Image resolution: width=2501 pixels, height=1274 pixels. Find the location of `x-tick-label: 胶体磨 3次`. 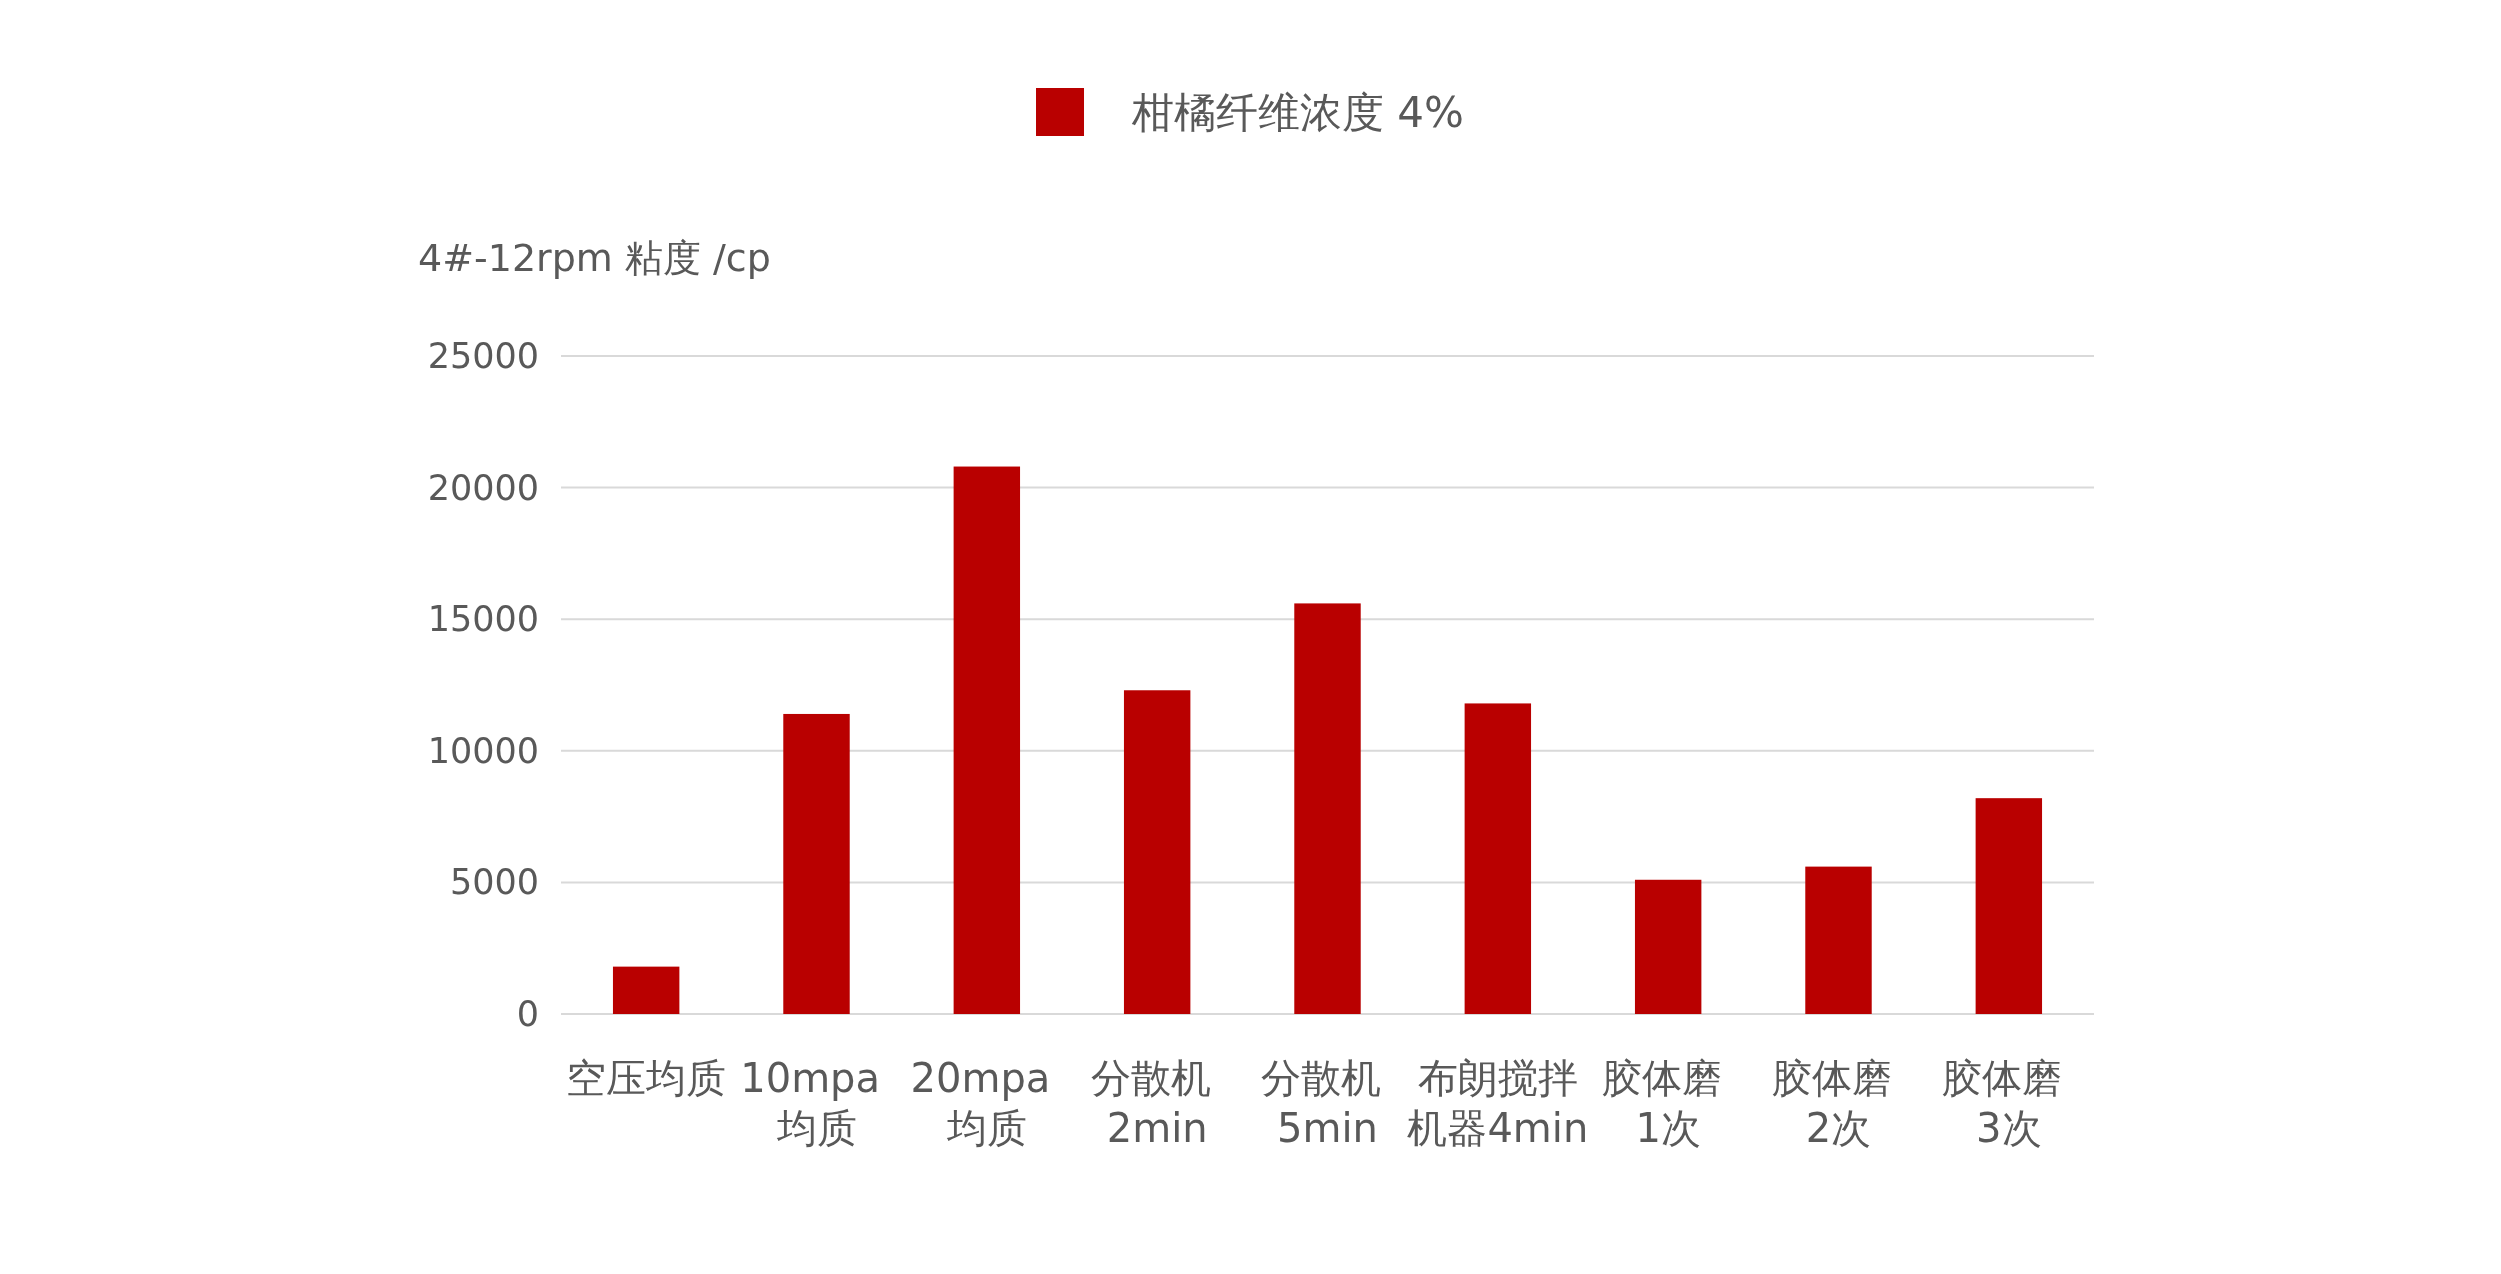

x-tick-label: 胶体磨 3次 is located at coordinates (2009, 1103).